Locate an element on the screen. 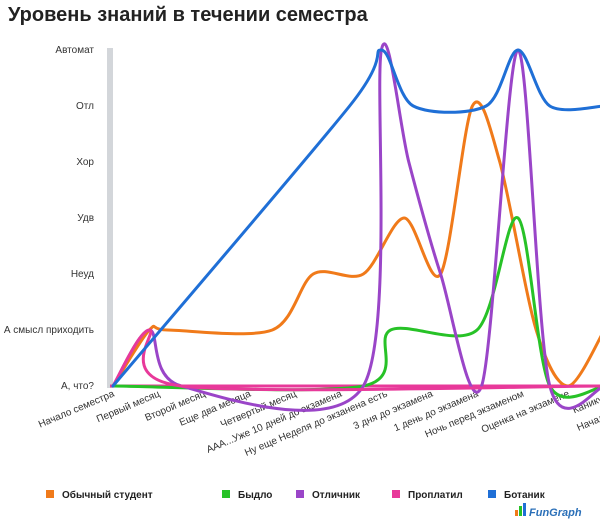 Image resolution: width=600 pixels, height=529 pixels. y-tick-label: Удв is located at coordinates (85, 218).